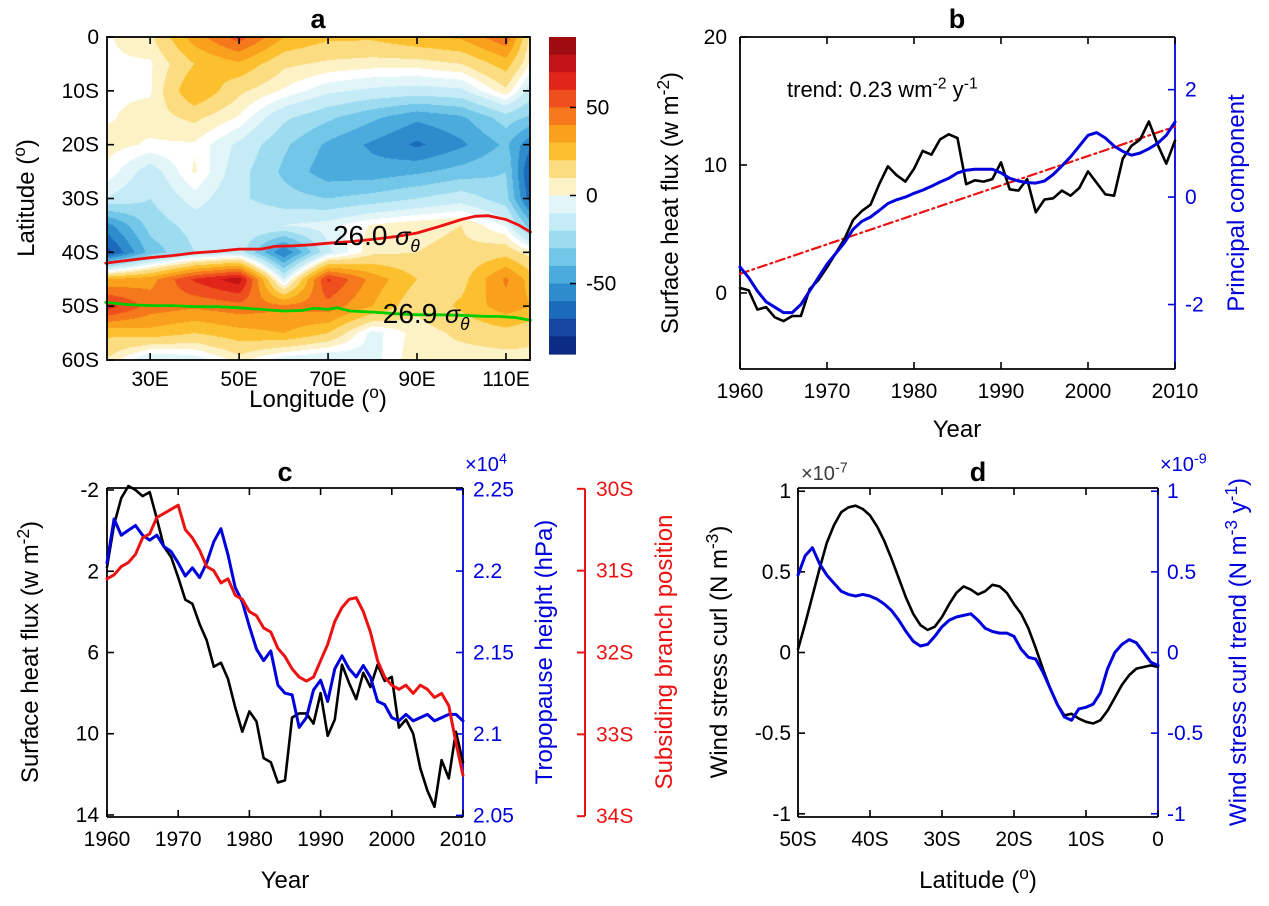  Describe the element at coordinates (544, 652) in the screenshot. I see `panel-c-blue-ylabel: Tropopause height (hPa)` at that location.